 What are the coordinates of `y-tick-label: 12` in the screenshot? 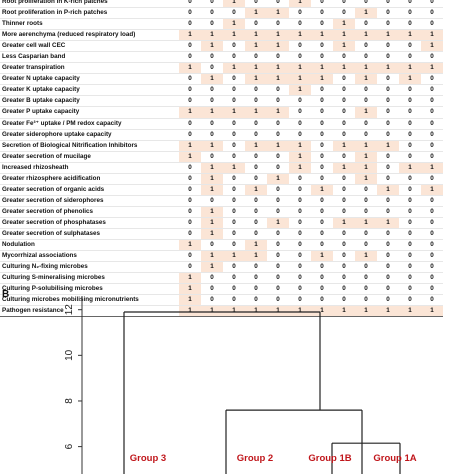 It's located at (69, 310).